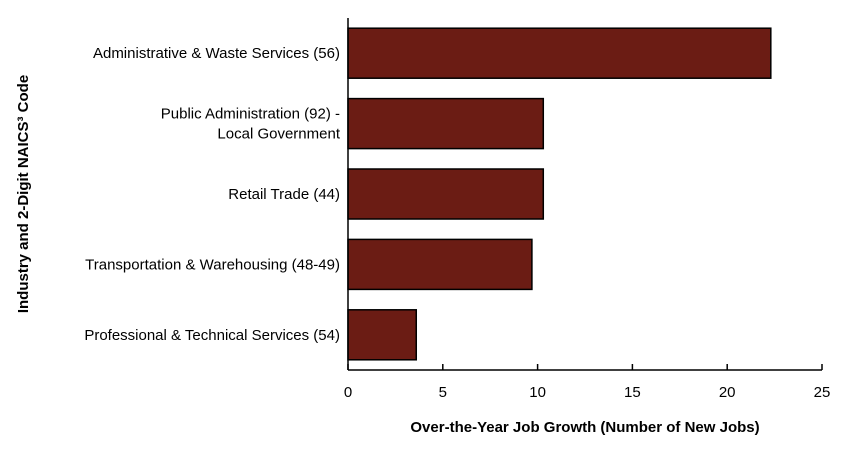  I want to click on y-axis-title: Industry and 2-Digit NAICS³ Code, so click(23, 194).